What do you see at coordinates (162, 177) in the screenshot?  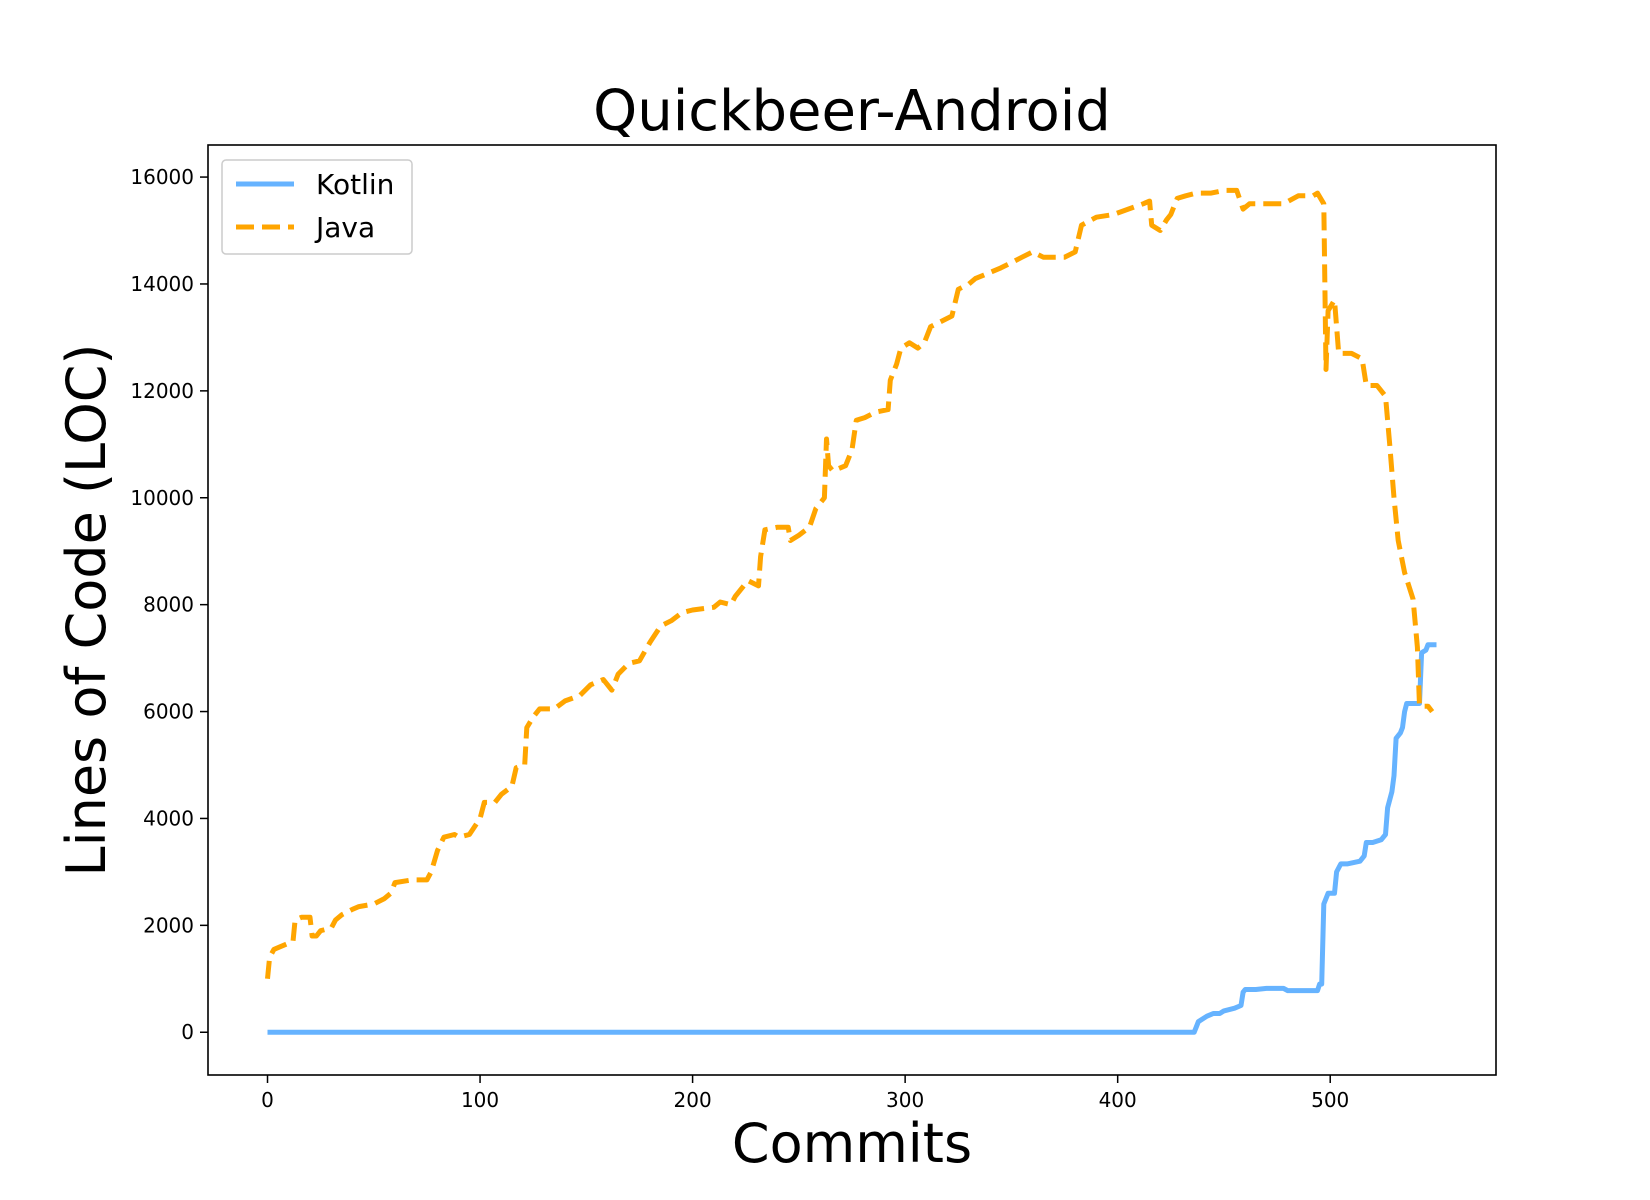 I see `y-tick-label: 16000` at bounding box center [162, 177].